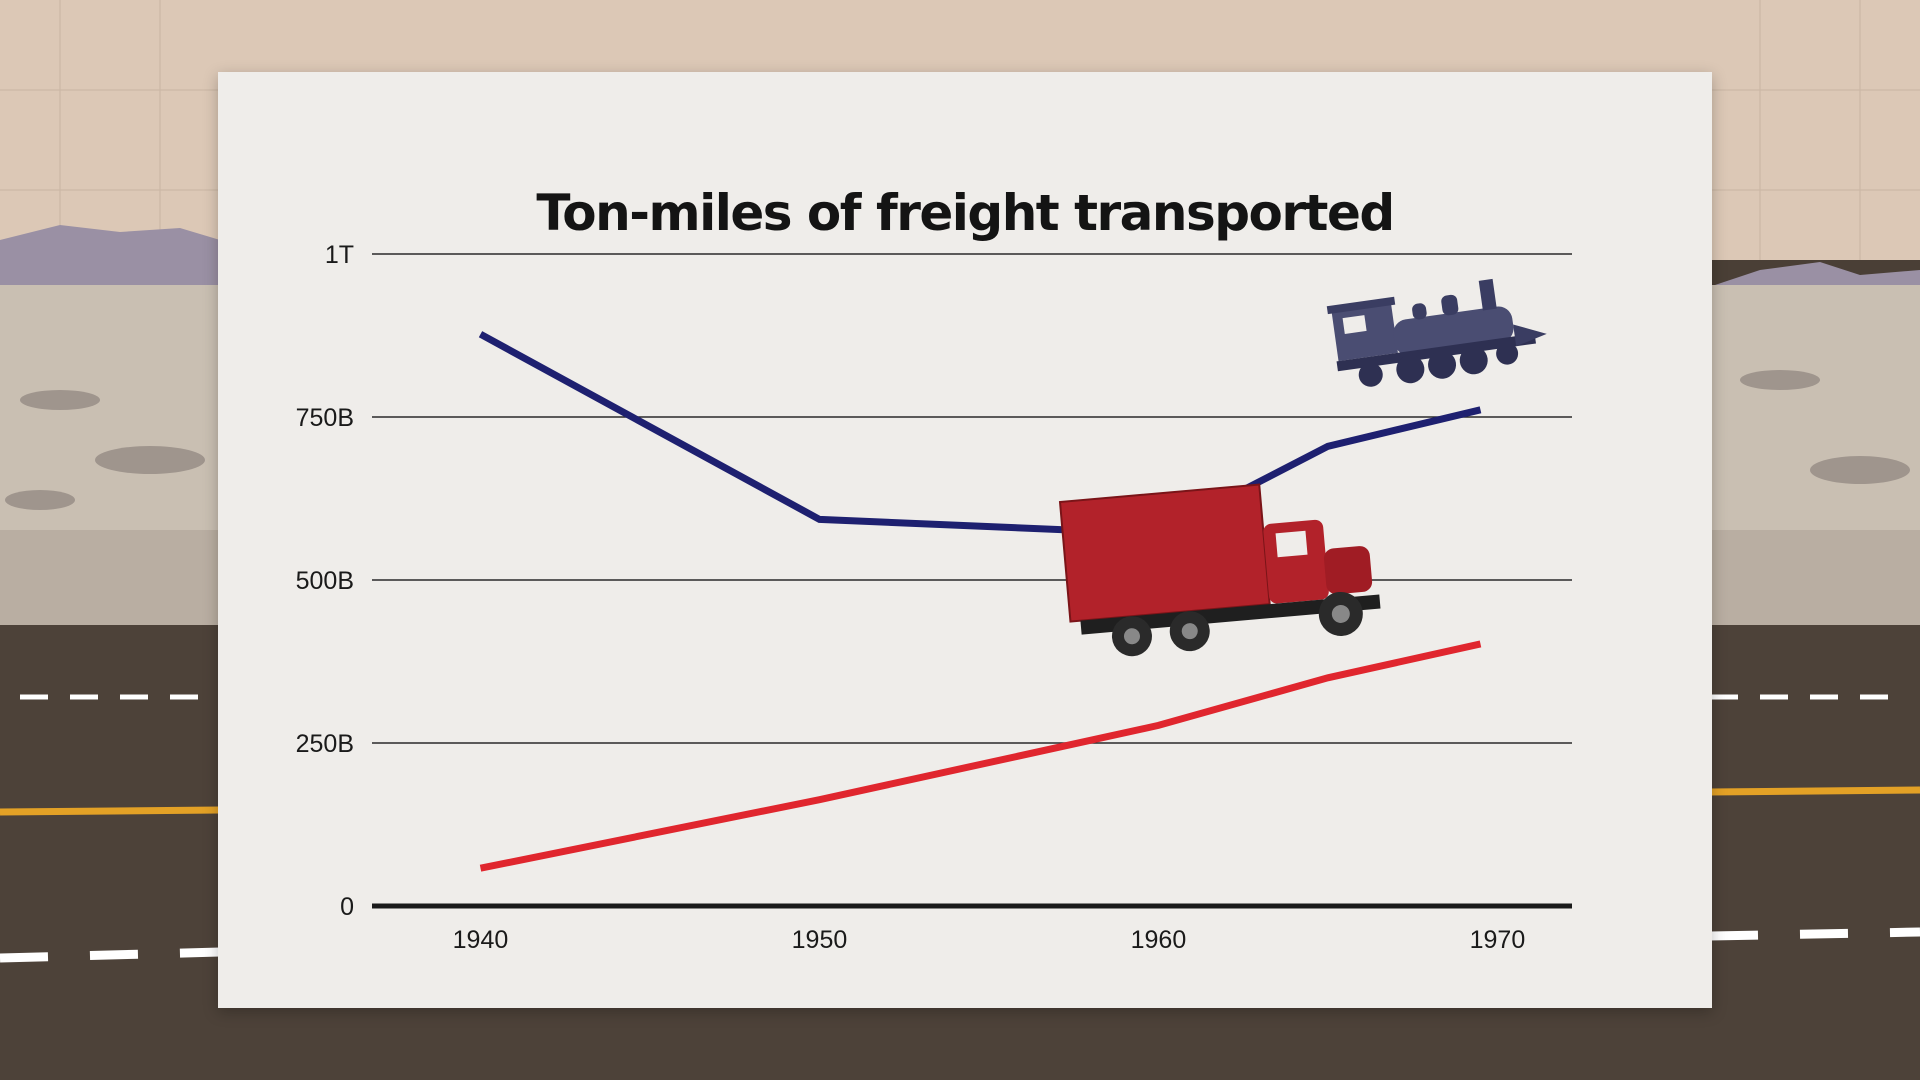 The image size is (1920, 1080). What do you see at coordinates (1436, 332) in the screenshot?
I see `locomotive-icon` at bounding box center [1436, 332].